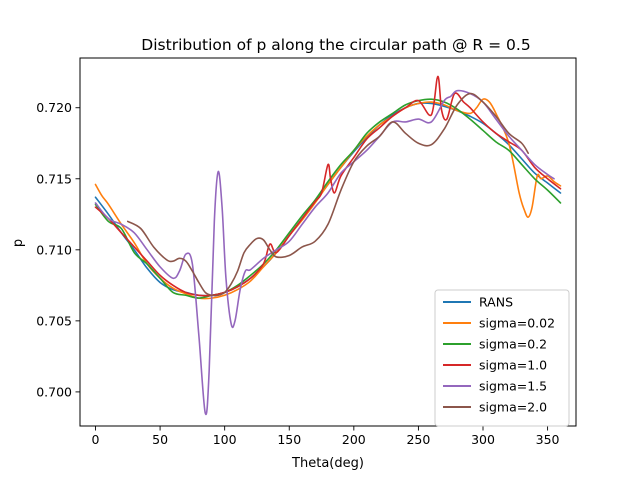 The height and width of the screenshot is (480, 640). Describe the element at coordinates (548, 439) in the screenshot. I see `x-tick-label: 350` at that location.